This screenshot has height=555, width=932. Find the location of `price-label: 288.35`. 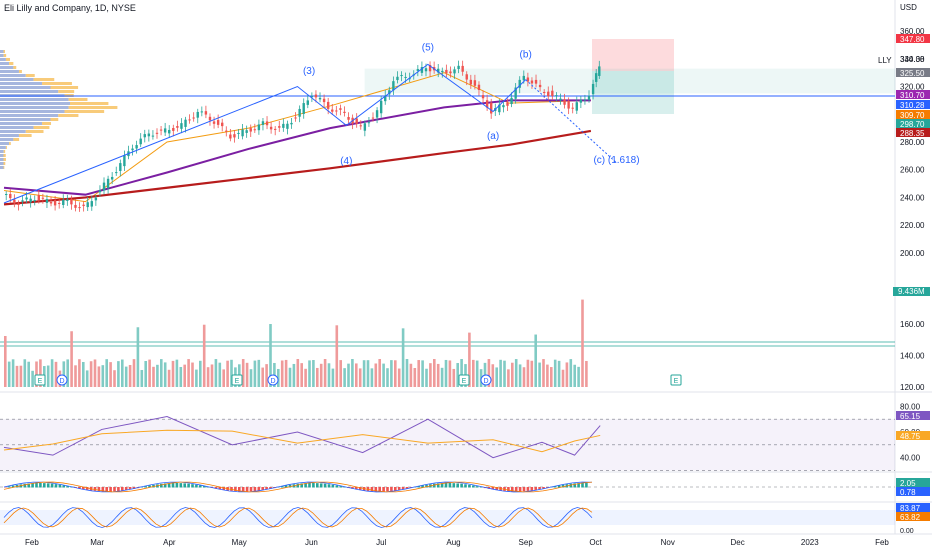

price-label: 288.35 is located at coordinates (912, 133).